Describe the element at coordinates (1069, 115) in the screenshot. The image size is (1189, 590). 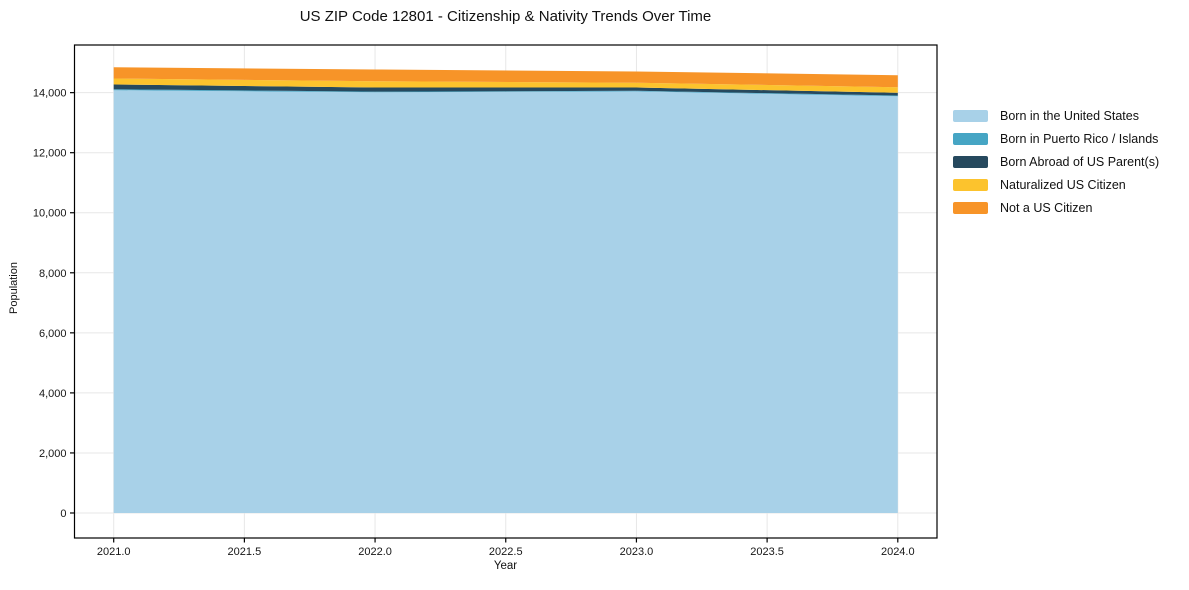
I see `legend-label: Born in the United States` at that location.